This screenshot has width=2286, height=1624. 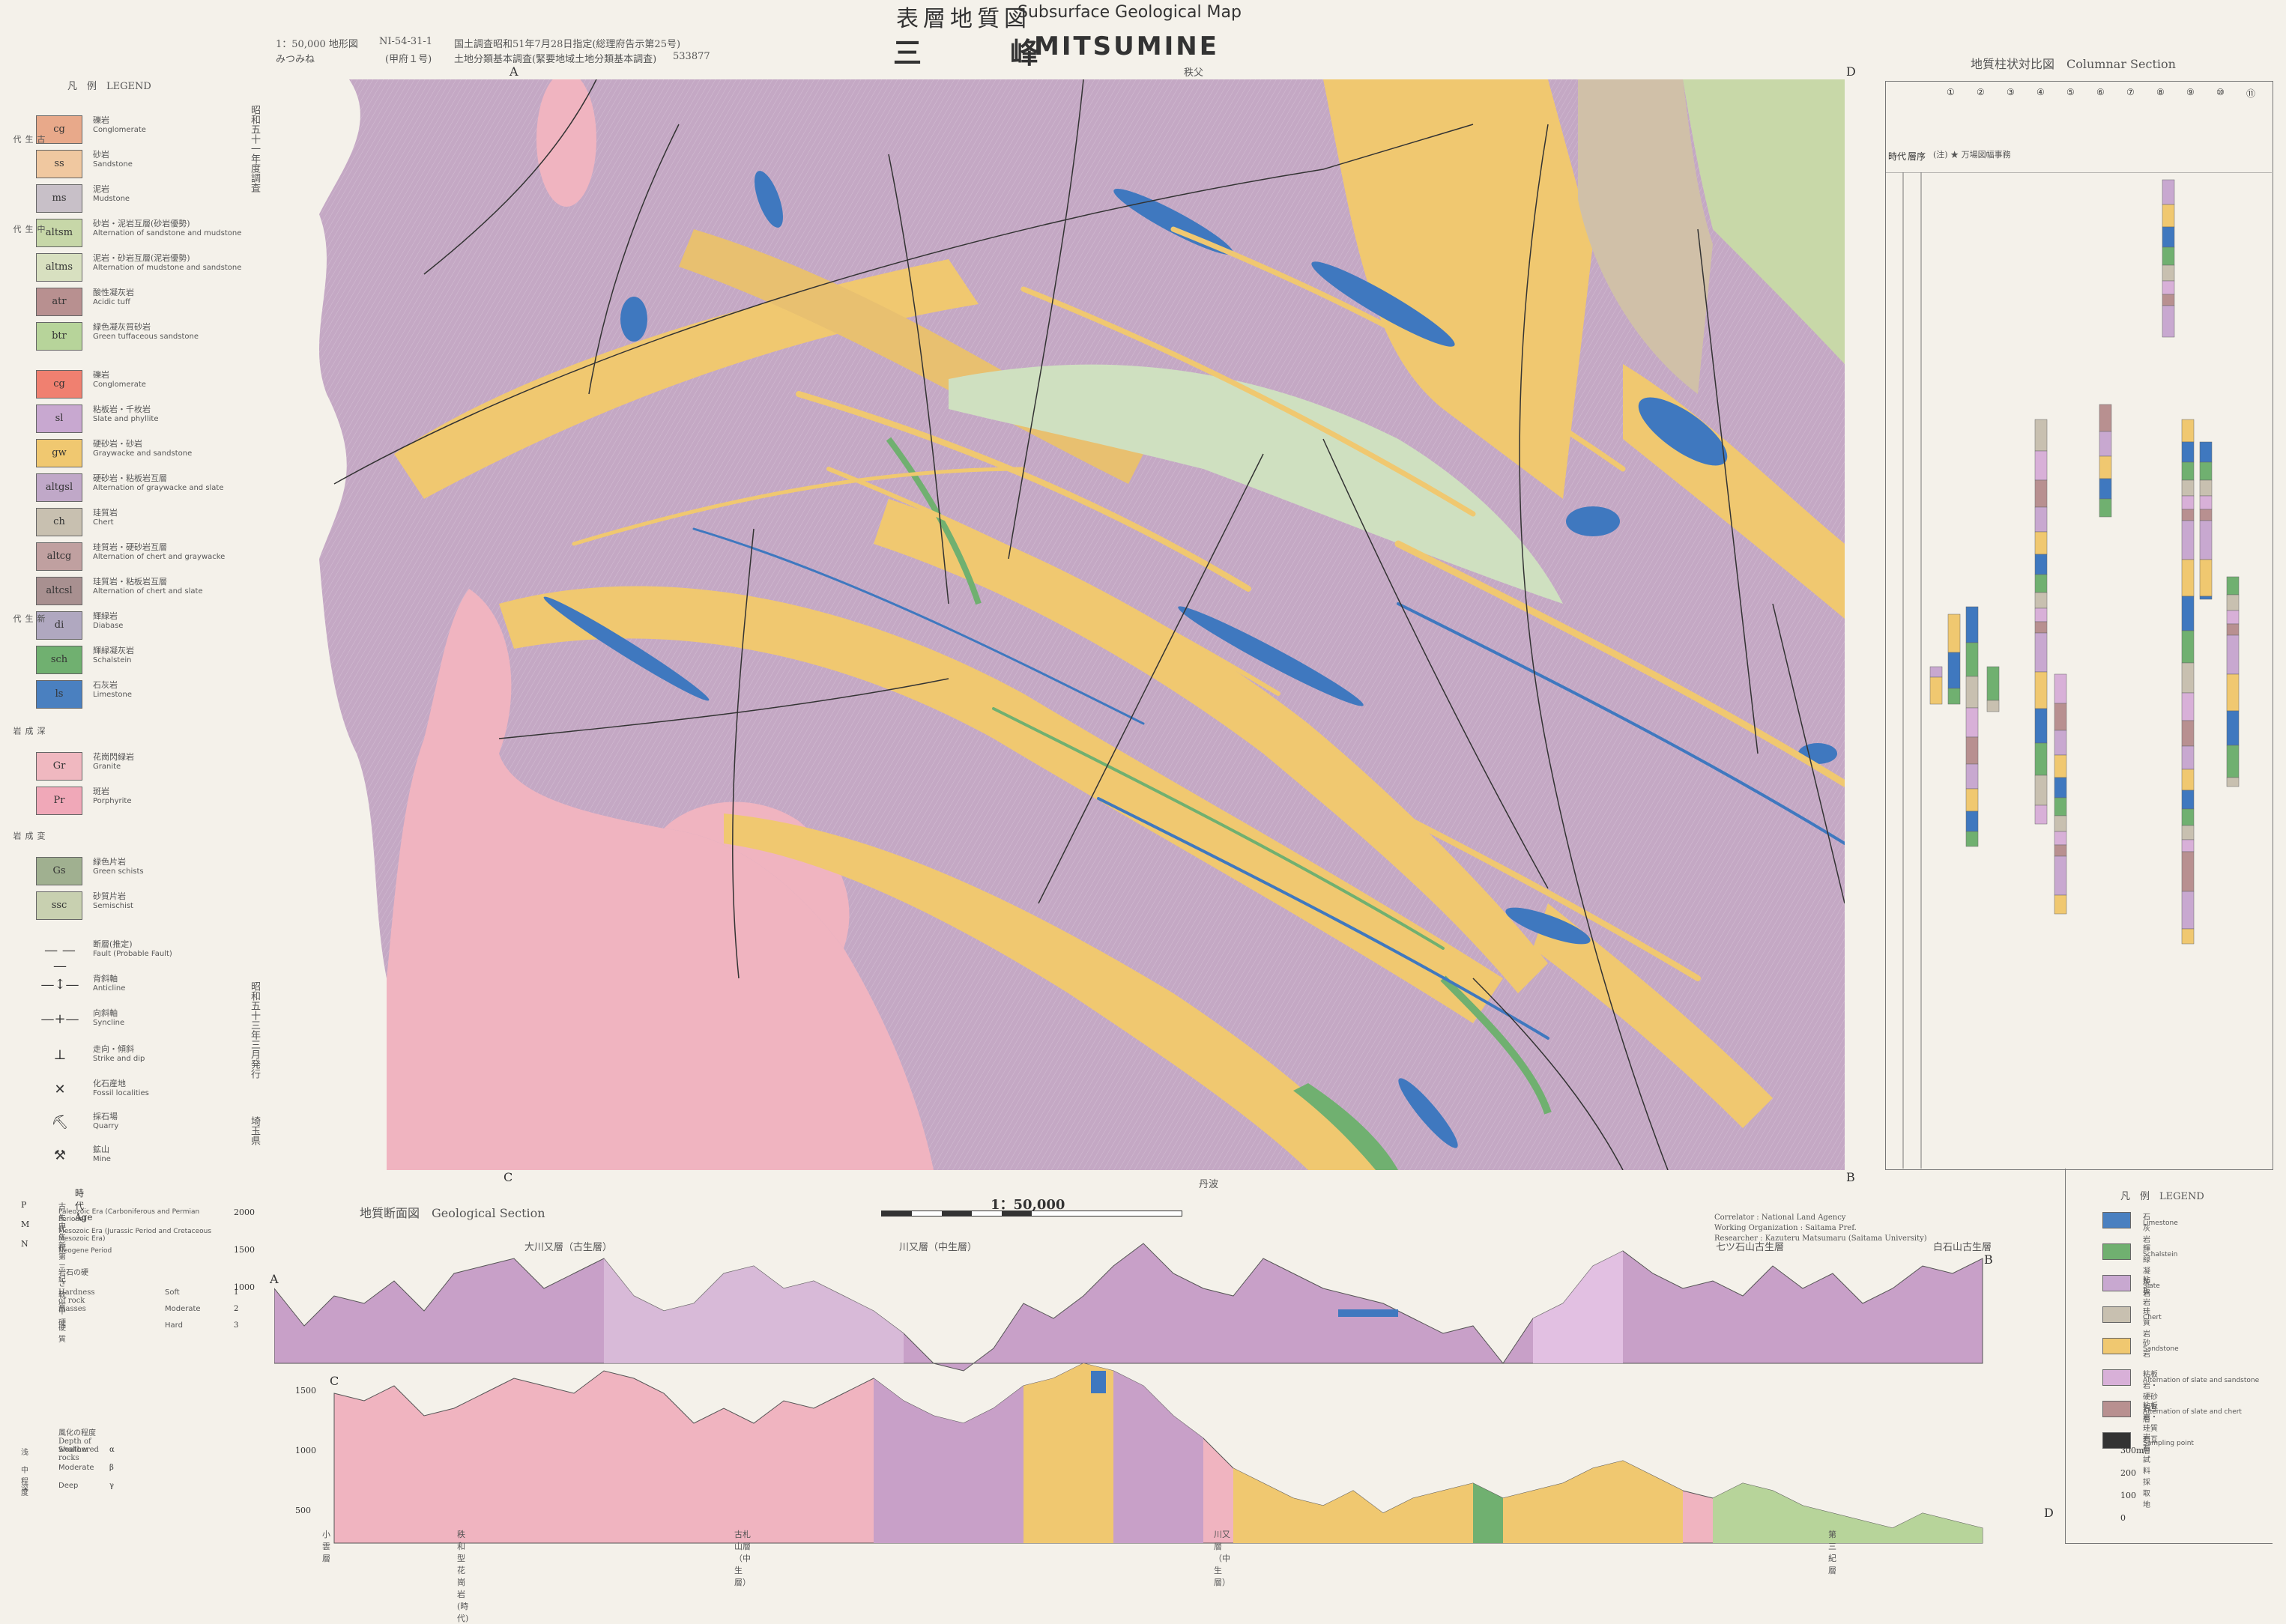 What do you see at coordinates (122, 409) in the screenshot?
I see `legend-label-jp: 粘板岩・千枚岩` at bounding box center [122, 409].